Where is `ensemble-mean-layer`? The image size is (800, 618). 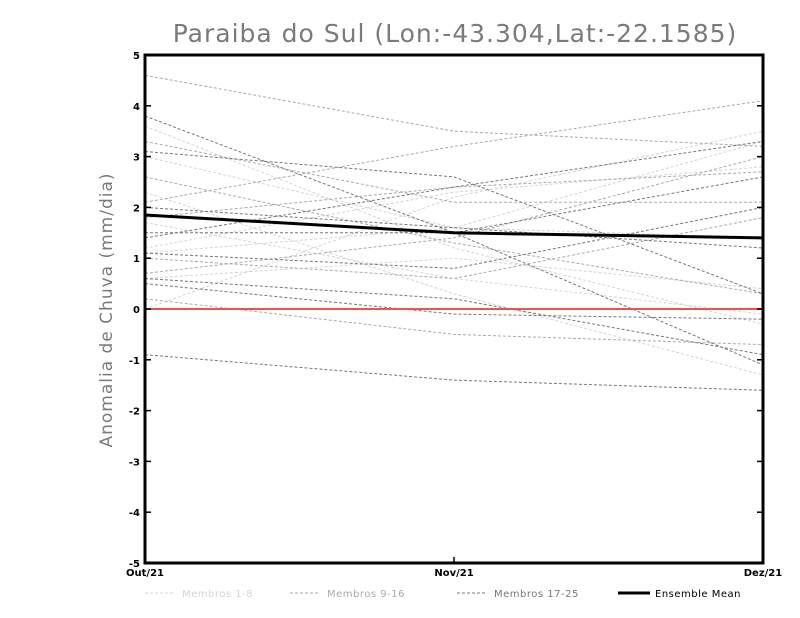 ensemble-mean-layer is located at coordinates (454, 226).